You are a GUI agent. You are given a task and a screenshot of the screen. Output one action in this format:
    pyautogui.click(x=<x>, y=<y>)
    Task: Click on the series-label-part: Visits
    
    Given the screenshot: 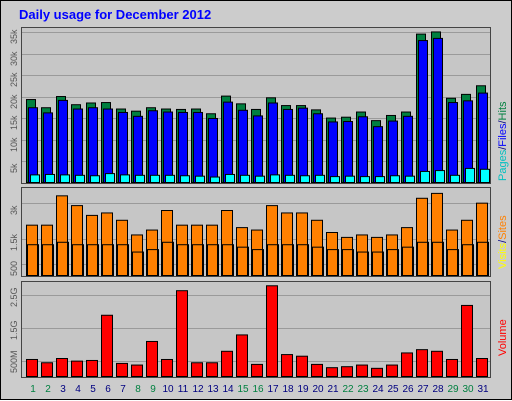 What is the action you would take?
    pyautogui.click(x=503, y=255)
    